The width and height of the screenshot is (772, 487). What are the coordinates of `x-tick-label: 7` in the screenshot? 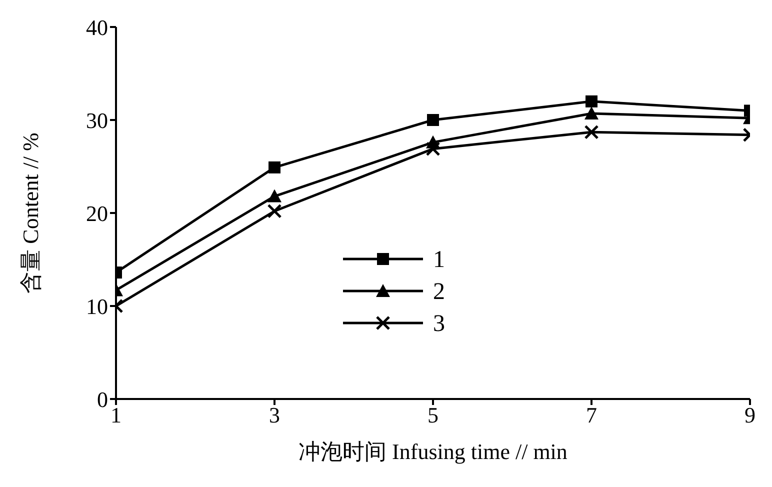 It's located at (591, 415).